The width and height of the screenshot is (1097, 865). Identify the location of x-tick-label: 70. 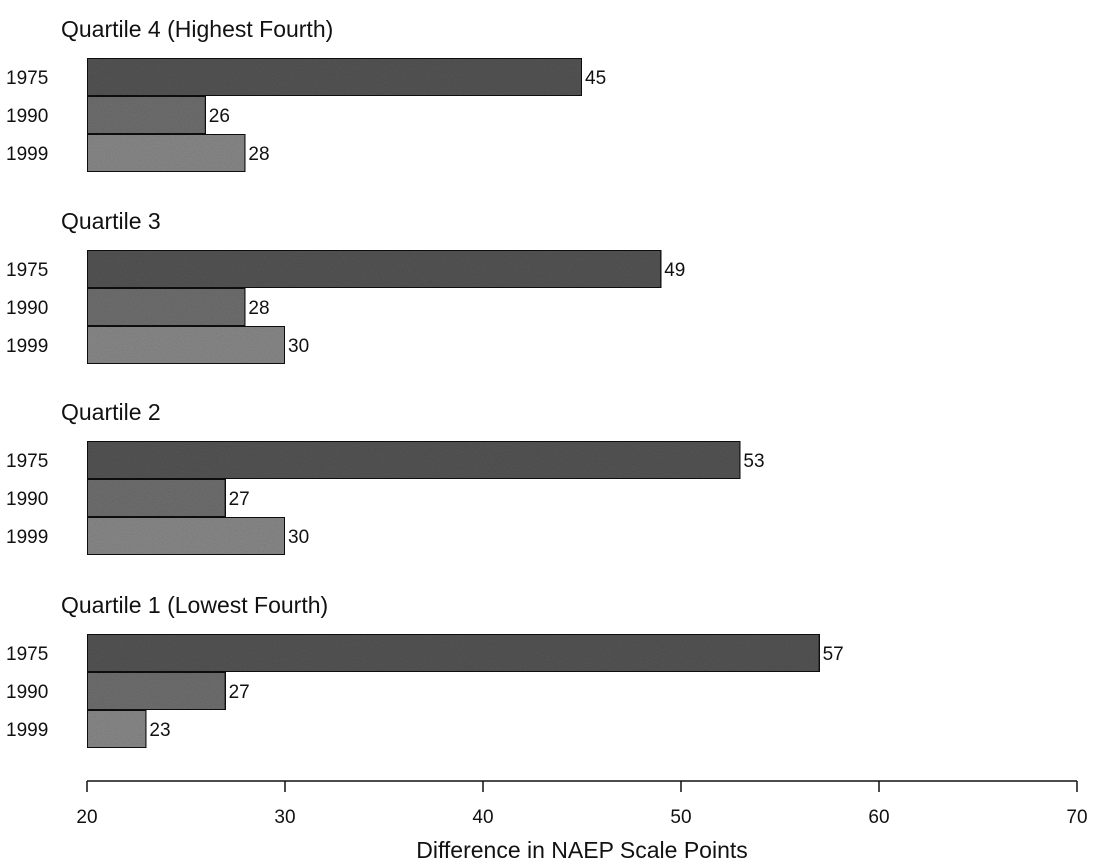
(1076, 817).